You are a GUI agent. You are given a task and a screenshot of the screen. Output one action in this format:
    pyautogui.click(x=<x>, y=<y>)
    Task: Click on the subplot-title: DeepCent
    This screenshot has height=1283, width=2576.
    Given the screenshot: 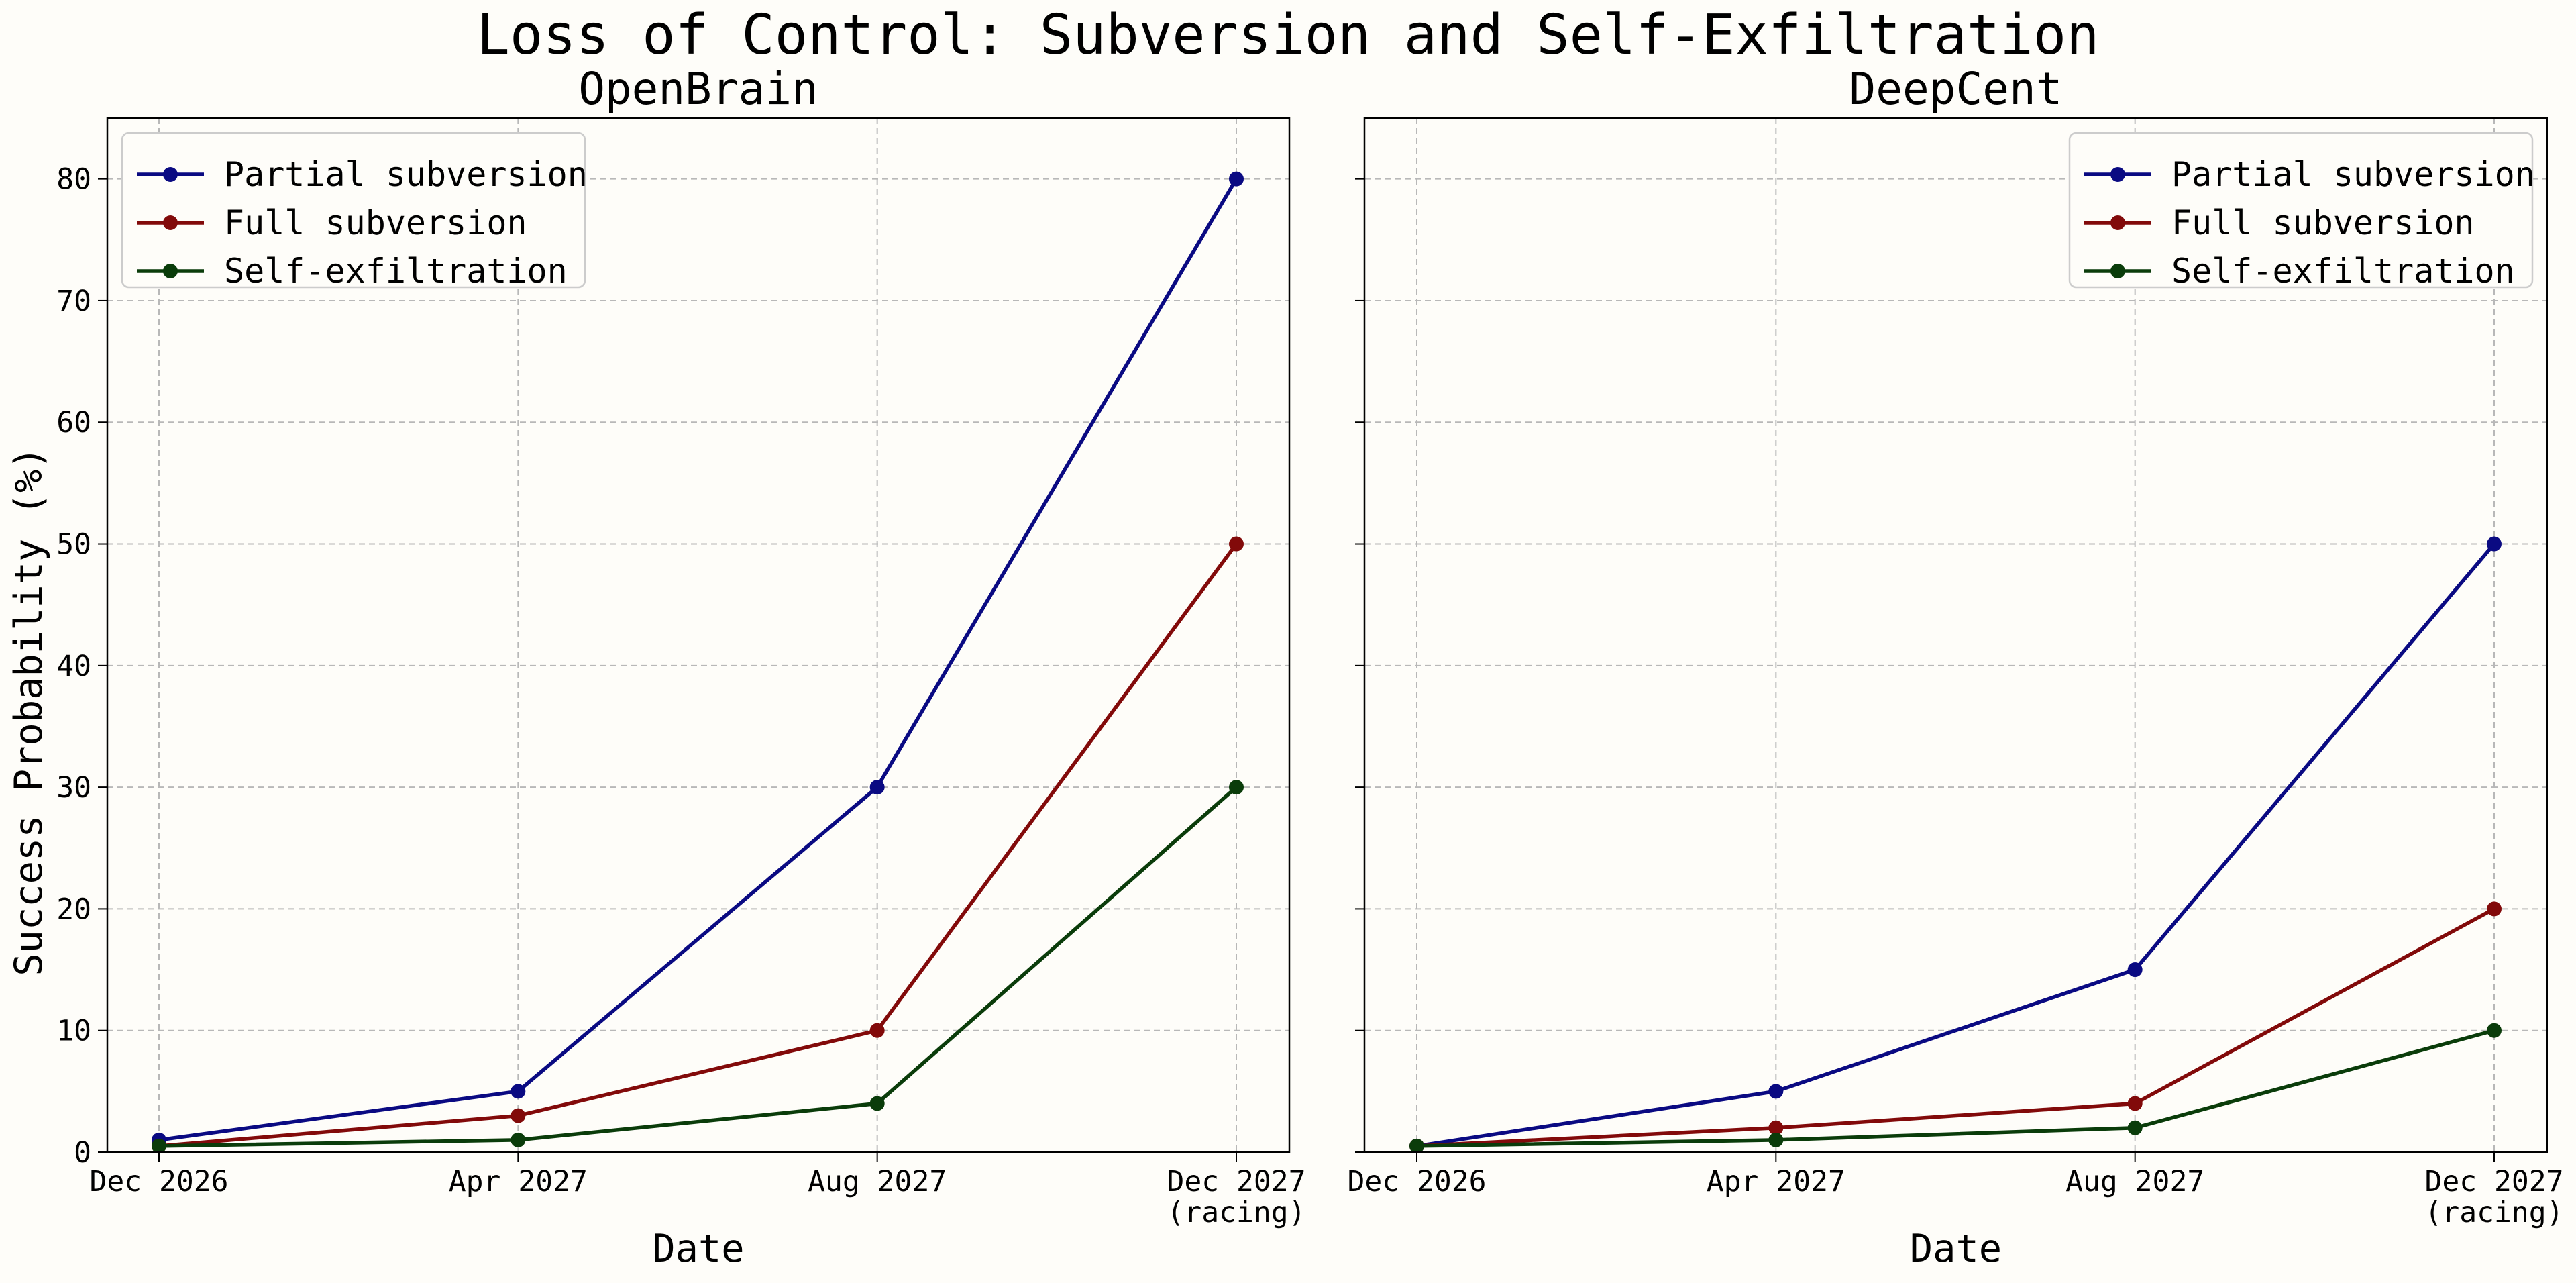 What is the action you would take?
    pyautogui.click(x=1956, y=89)
    